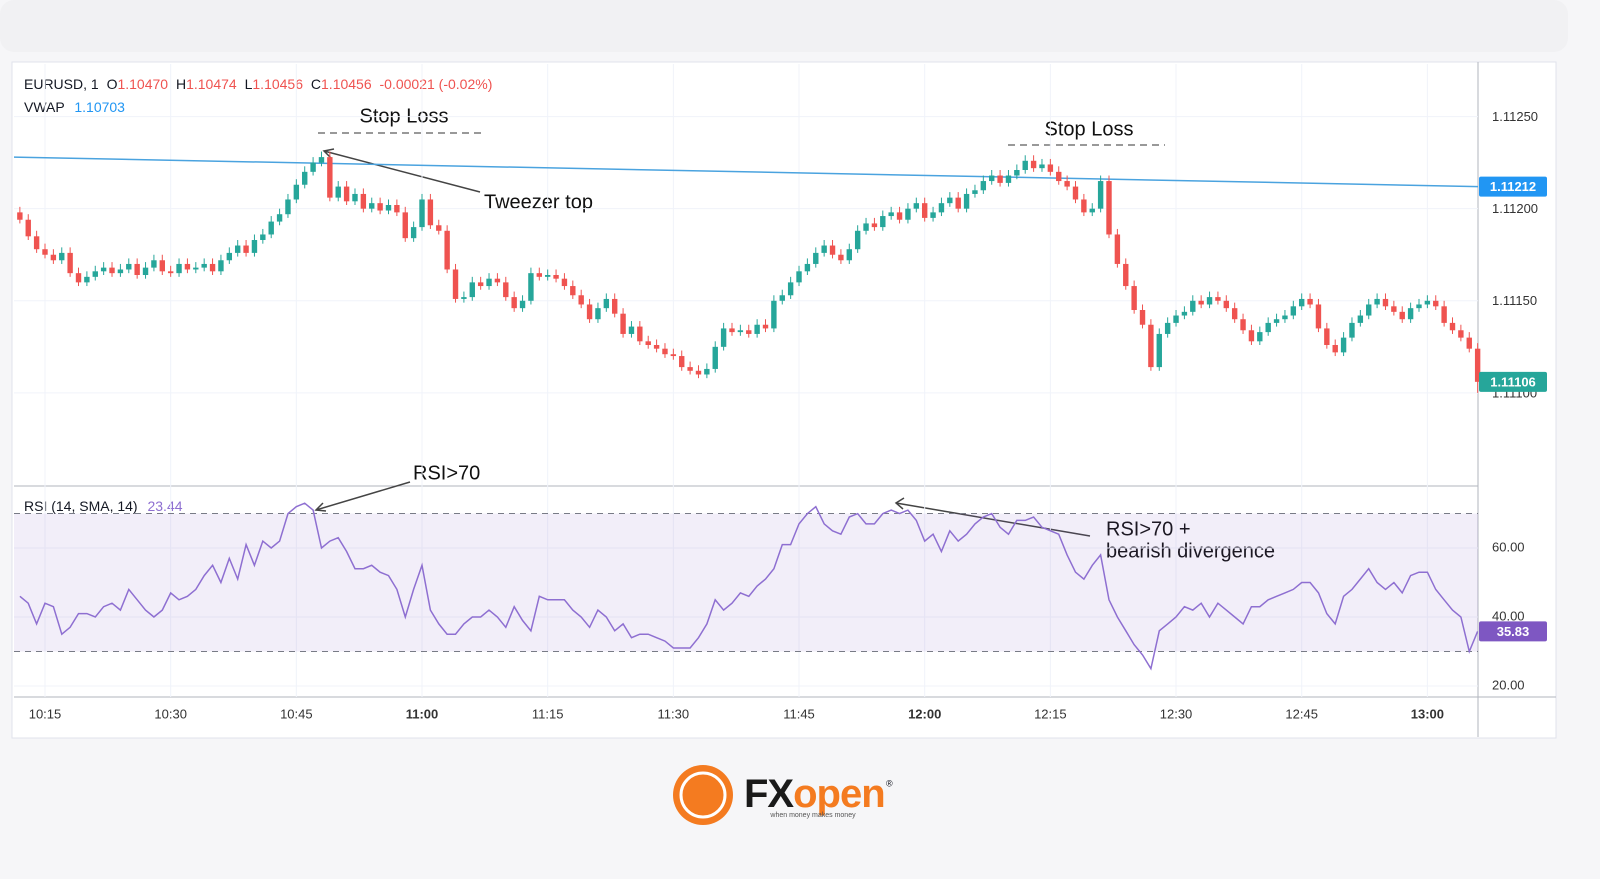 This screenshot has height=879, width=1600. Describe the element at coordinates (74, 107) in the screenshot. I see `vwap-legend: VWAP 1.10703` at that location.